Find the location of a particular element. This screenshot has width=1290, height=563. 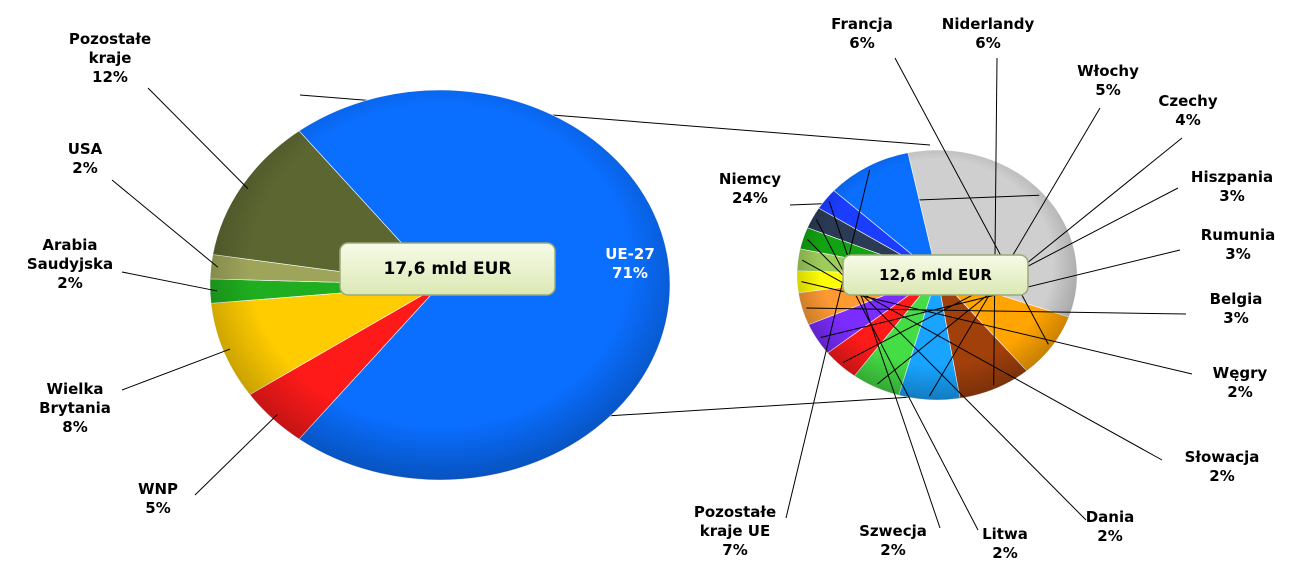

value-label: 24% is located at coordinates (750, 198).